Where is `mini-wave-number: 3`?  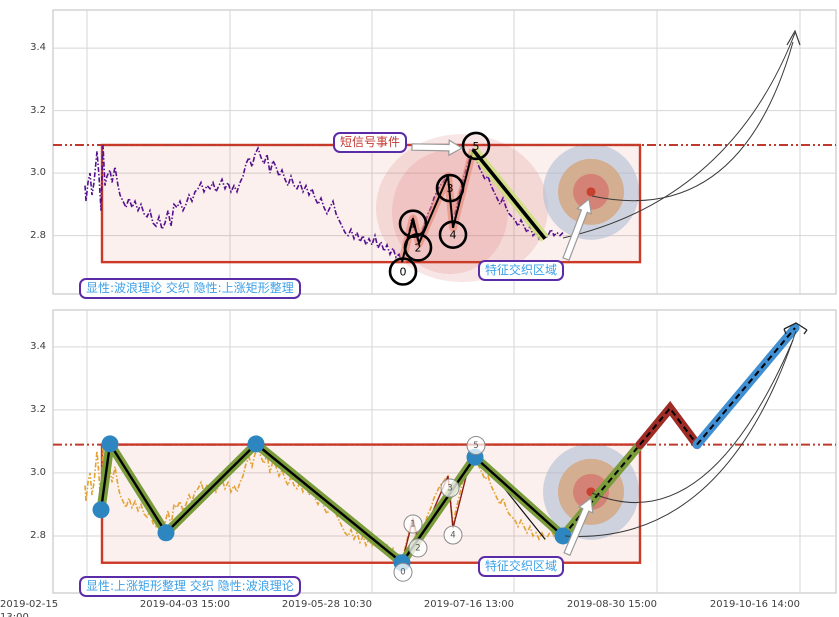
mini-wave-number: 3 is located at coordinates (449, 489).